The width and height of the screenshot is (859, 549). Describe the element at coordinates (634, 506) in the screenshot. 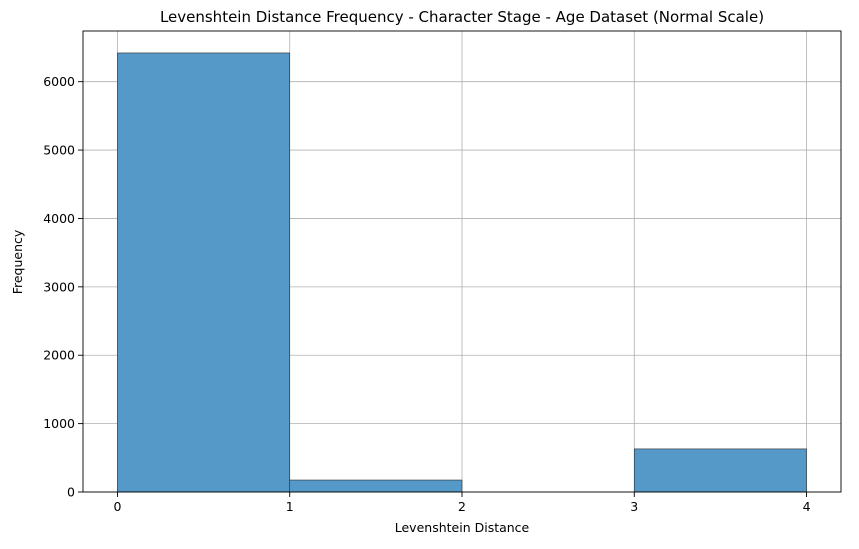

I see `x-tick-label: 3` at that location.